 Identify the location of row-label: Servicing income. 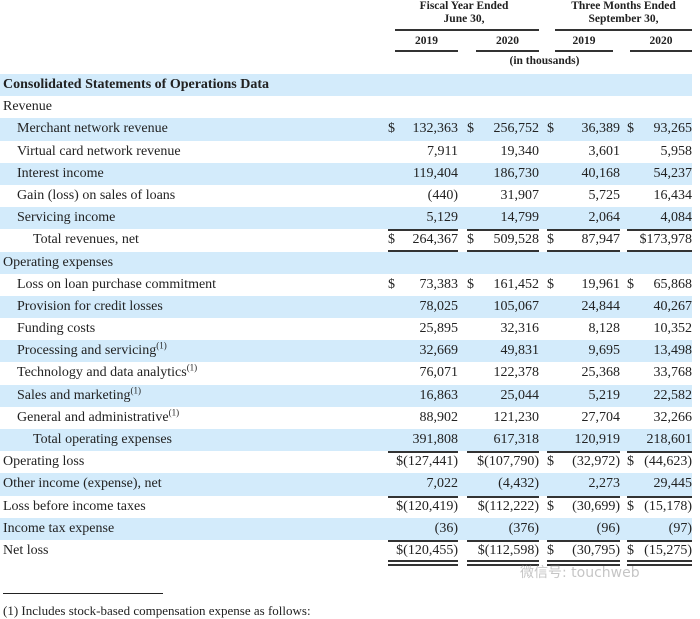
(66, 218).